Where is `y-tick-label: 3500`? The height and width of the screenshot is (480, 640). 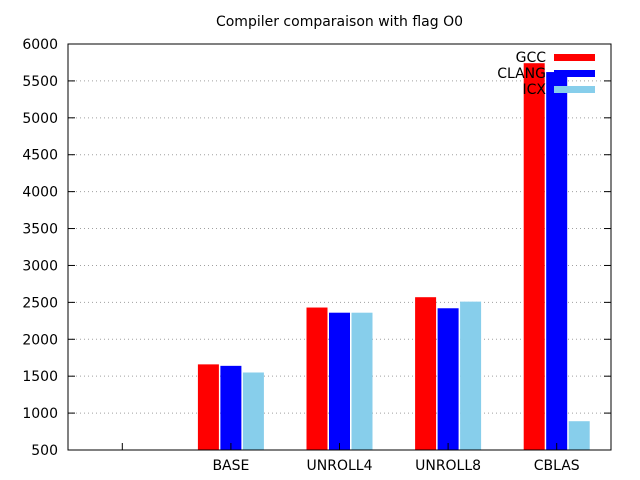
y-tick-label: 3500 is located at coordinates (40, 230).